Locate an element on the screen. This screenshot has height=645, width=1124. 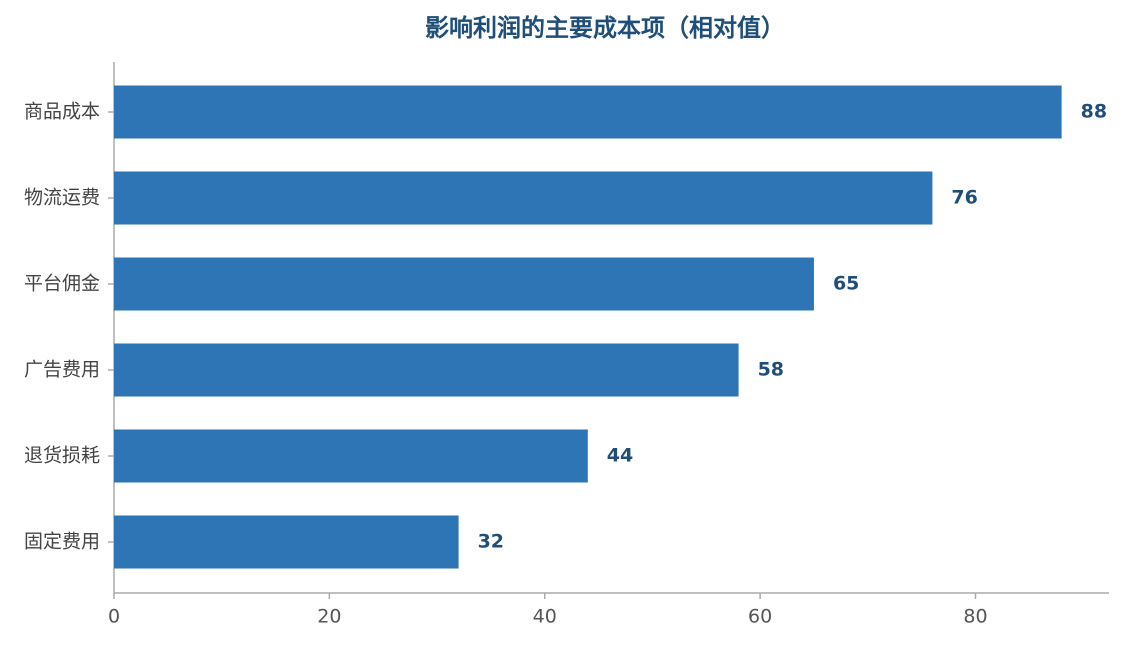
value-label: 88 is located at coordinates (1094, 112).